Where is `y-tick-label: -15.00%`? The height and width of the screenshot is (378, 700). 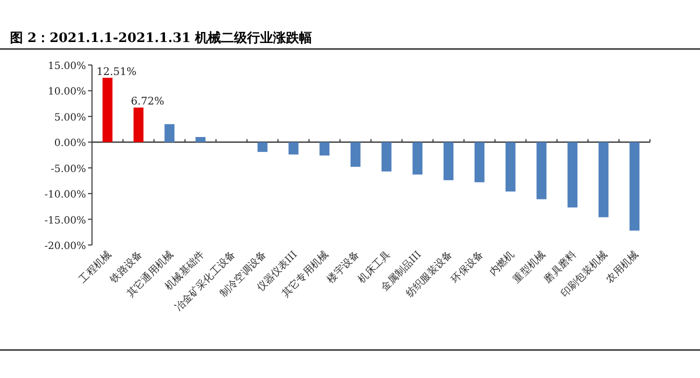
y-tick-label: -15.00% is located at coordinates (65, 220).